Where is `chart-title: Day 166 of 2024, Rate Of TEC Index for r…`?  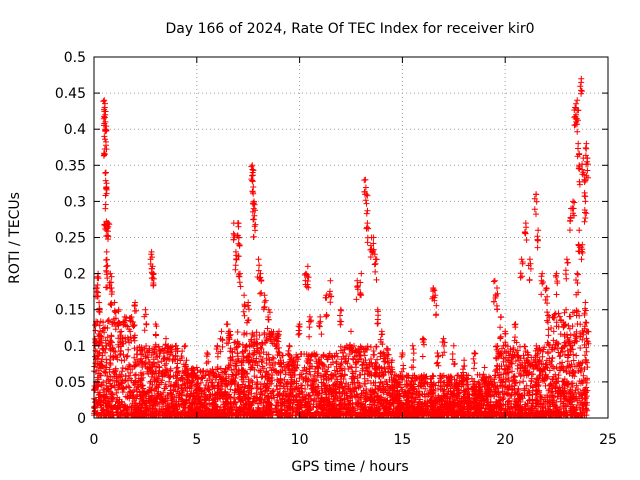 chart-title: Day 166 of 2024, Rate Of TEC Index for r… is located at coordinates (349, 29).